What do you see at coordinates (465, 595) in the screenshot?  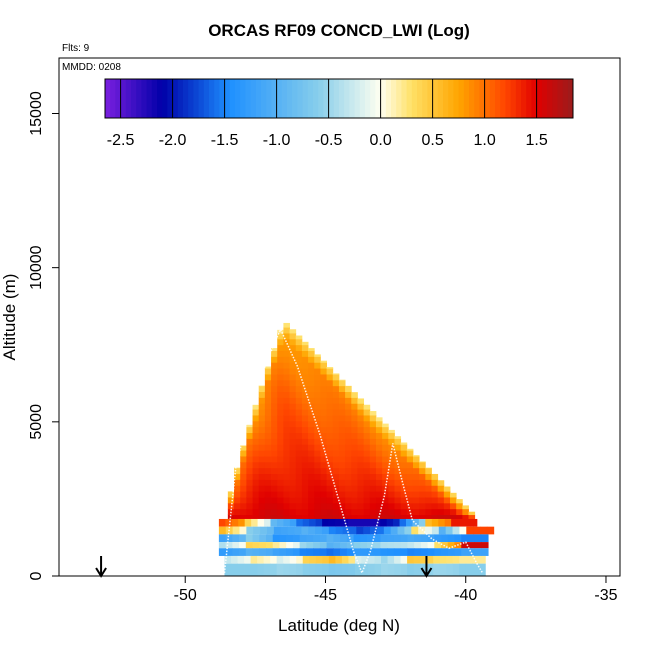 I see `x-tick-label: -40` at bounding box center [465, 595].